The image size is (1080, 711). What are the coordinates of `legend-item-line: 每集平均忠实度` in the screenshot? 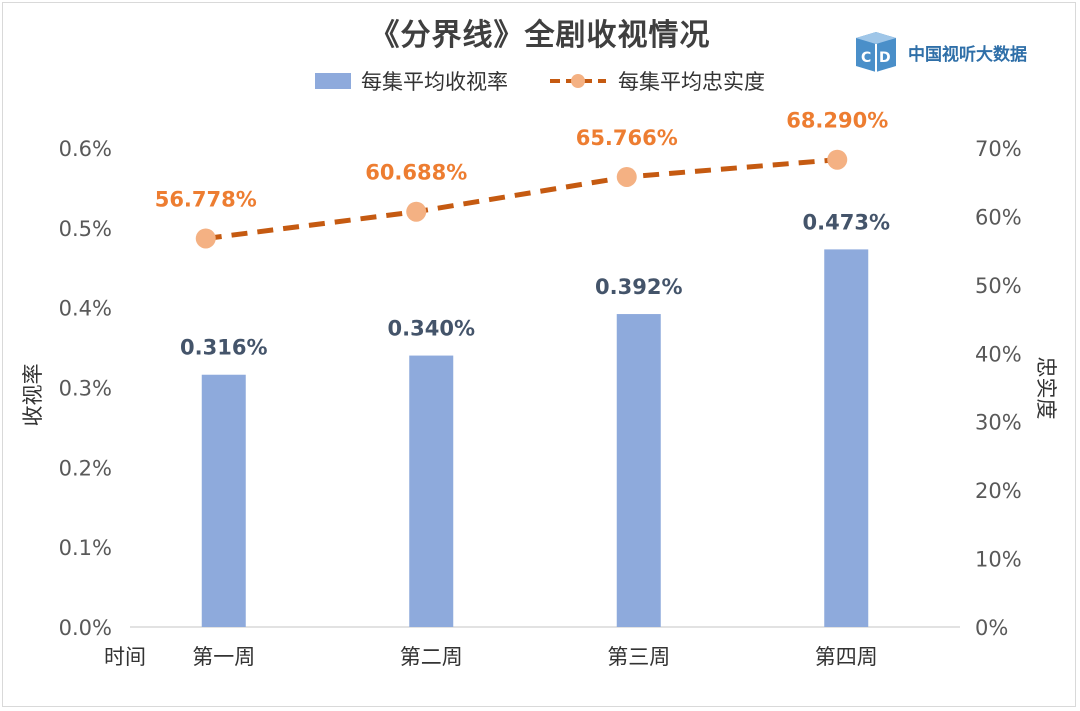 It's located at (656, 81).